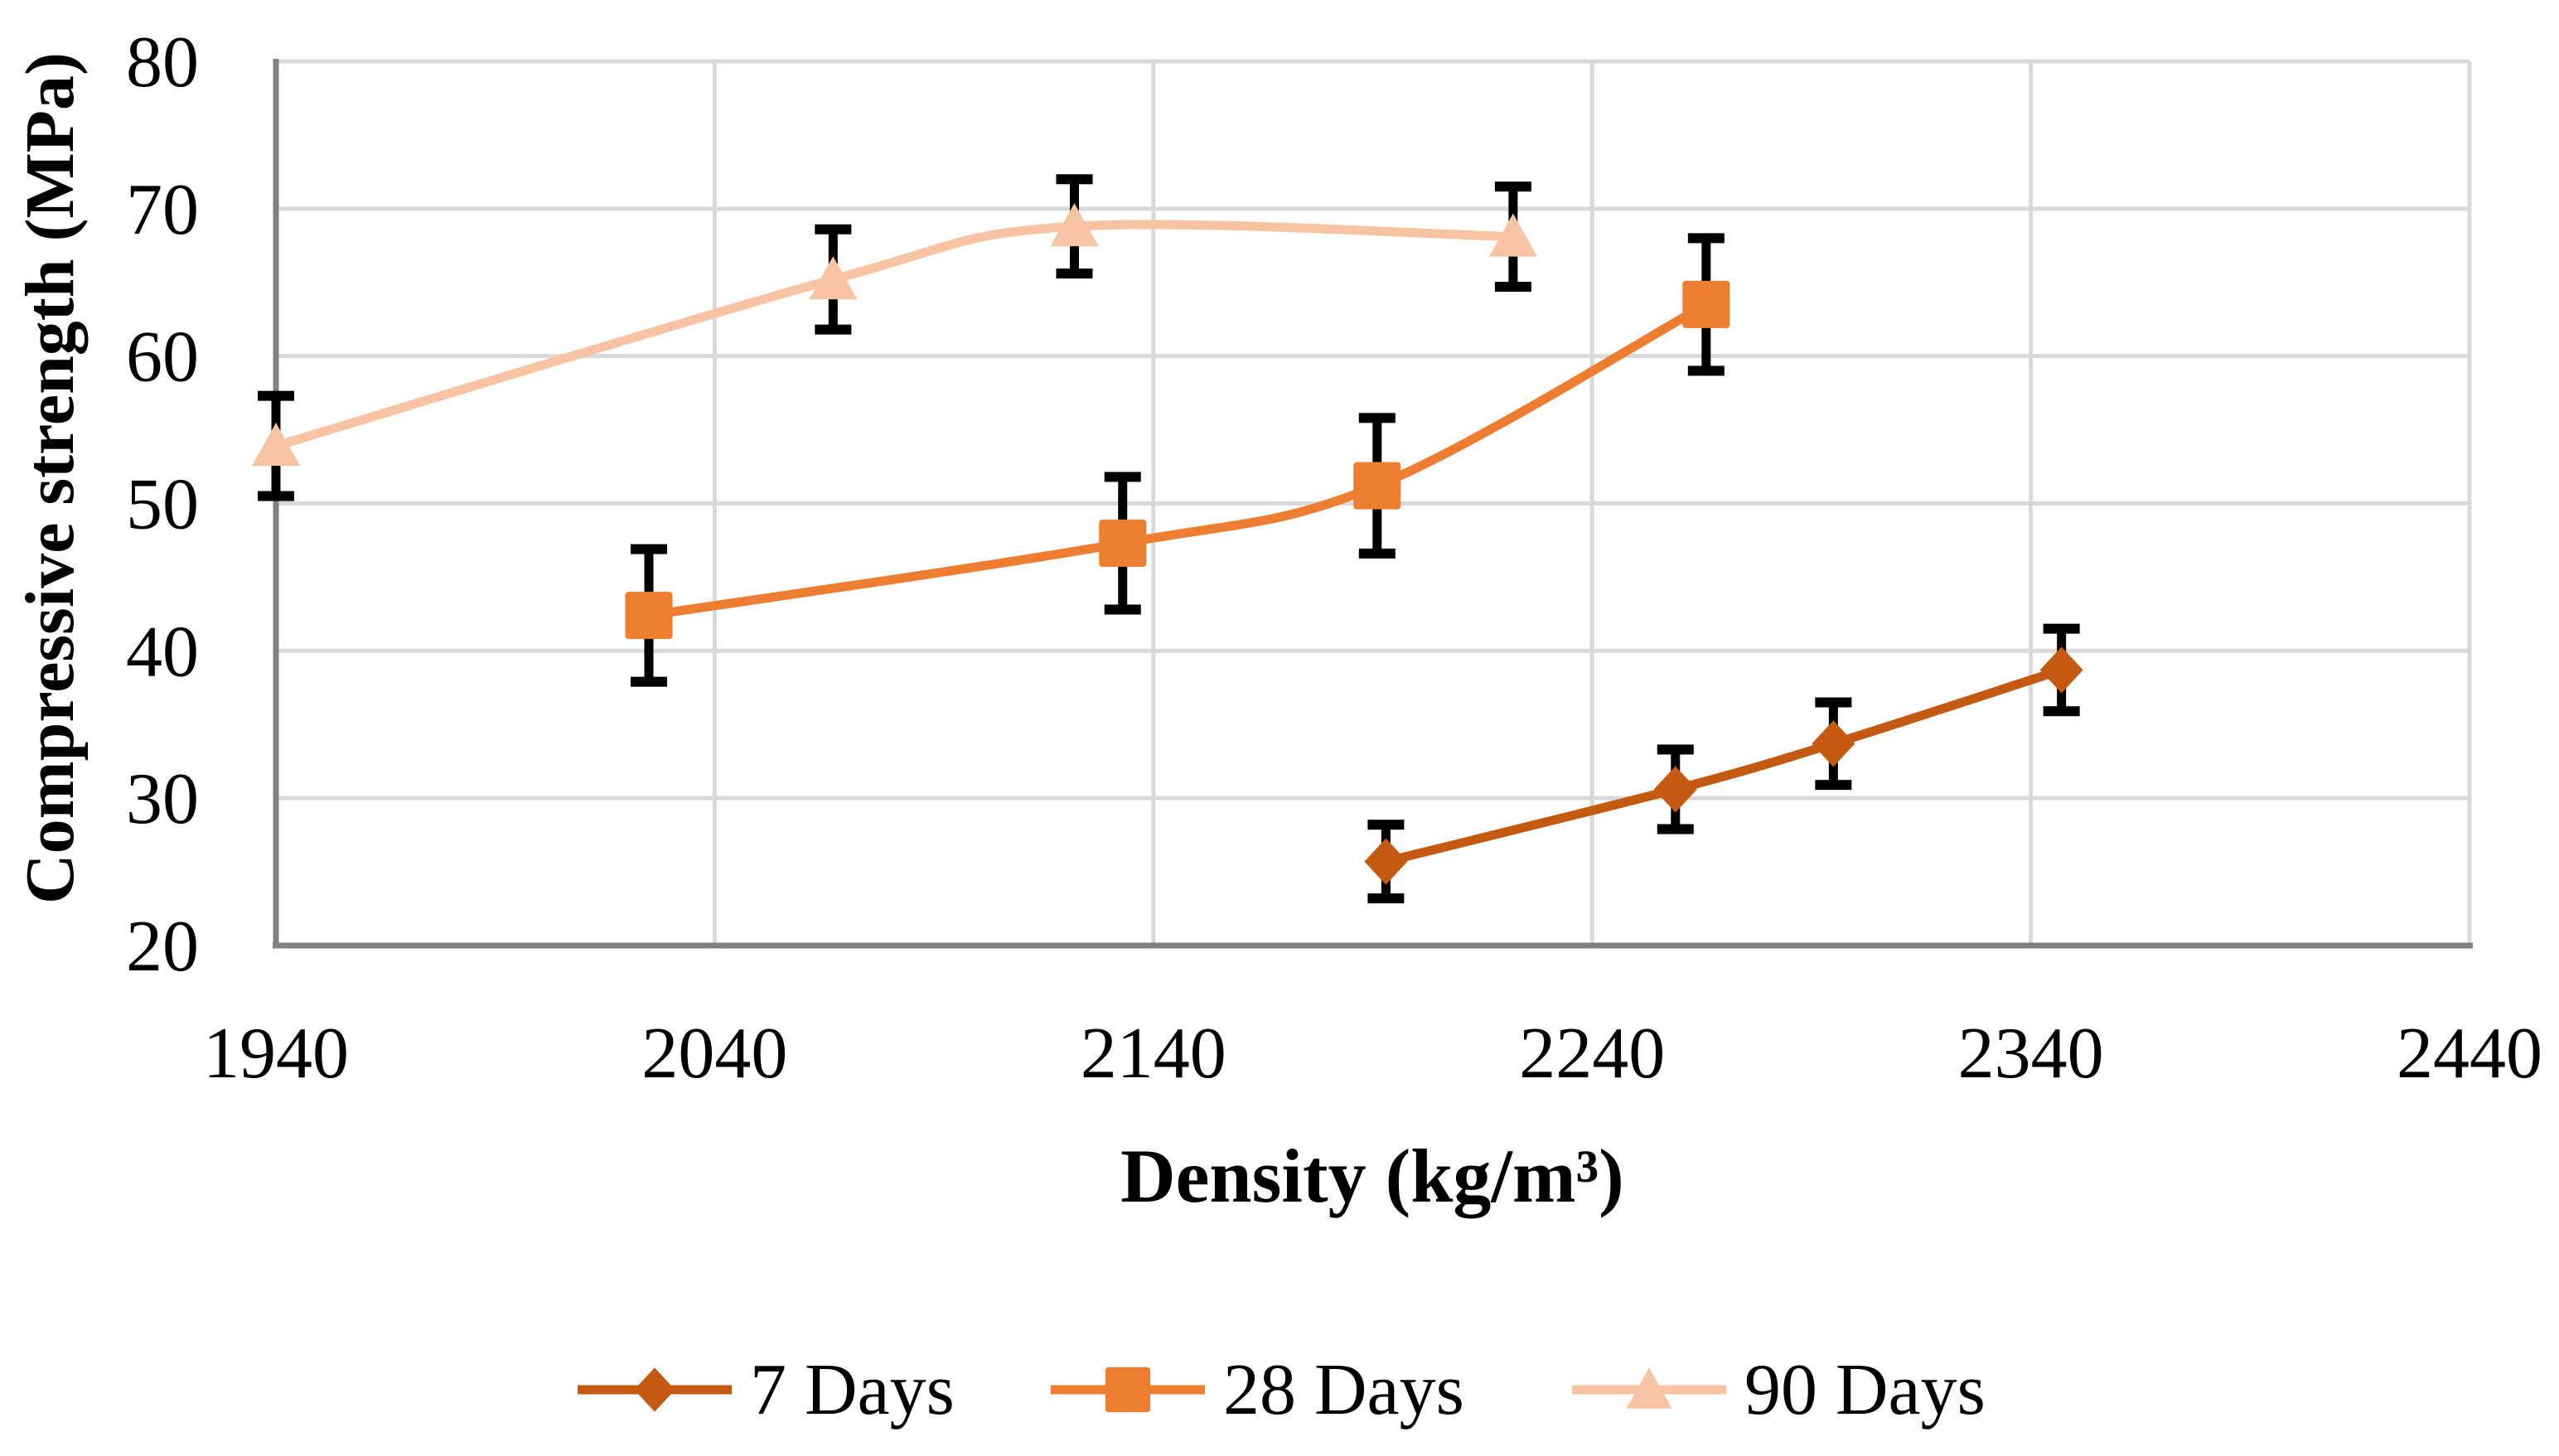 The width and height of the screenshot is (2559, 1456). I want to click on legend-item-90-days: 90 Days, so click(1779, 1390).